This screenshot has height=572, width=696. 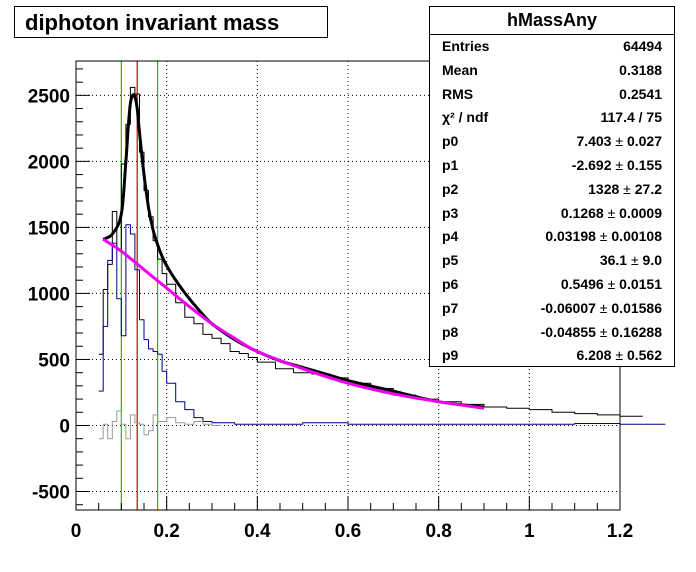 I want to click on stats-value-error: 0.027, so click(x=644, y=141).